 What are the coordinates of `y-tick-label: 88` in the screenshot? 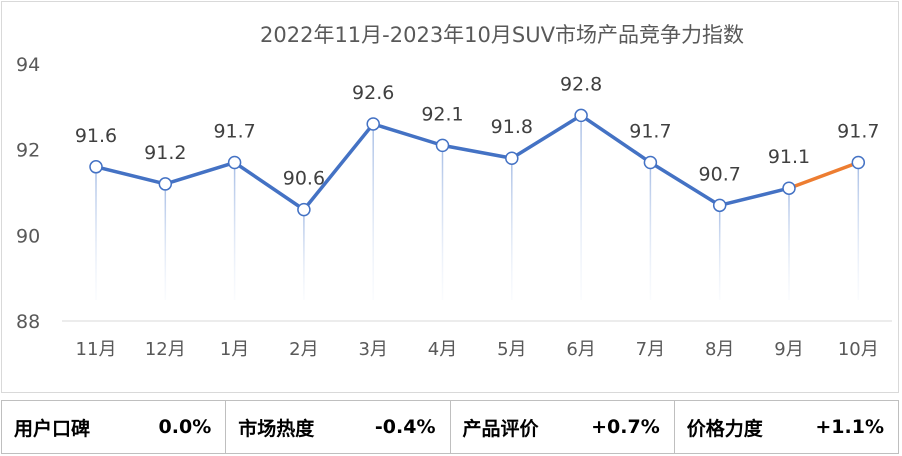 It's located at (28, 322).